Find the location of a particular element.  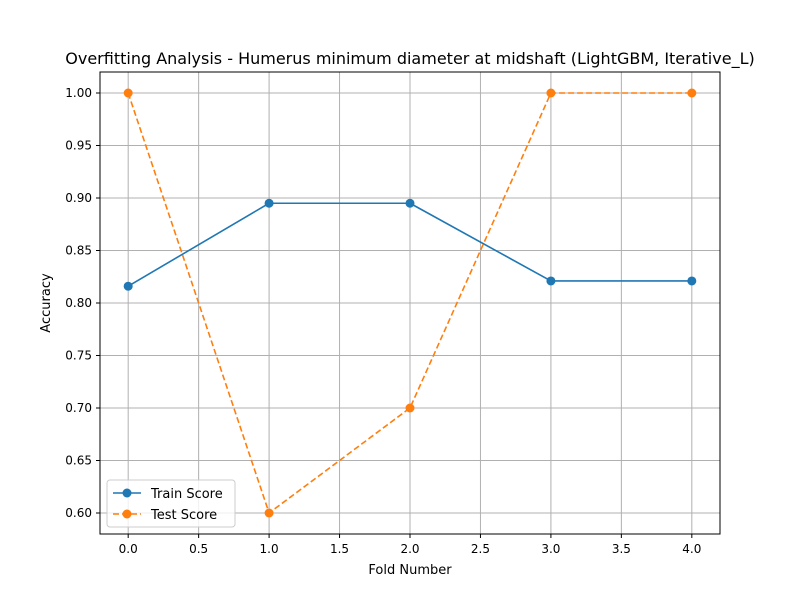

x-tick-label: 0.5 is located at coordinates (198, 549).